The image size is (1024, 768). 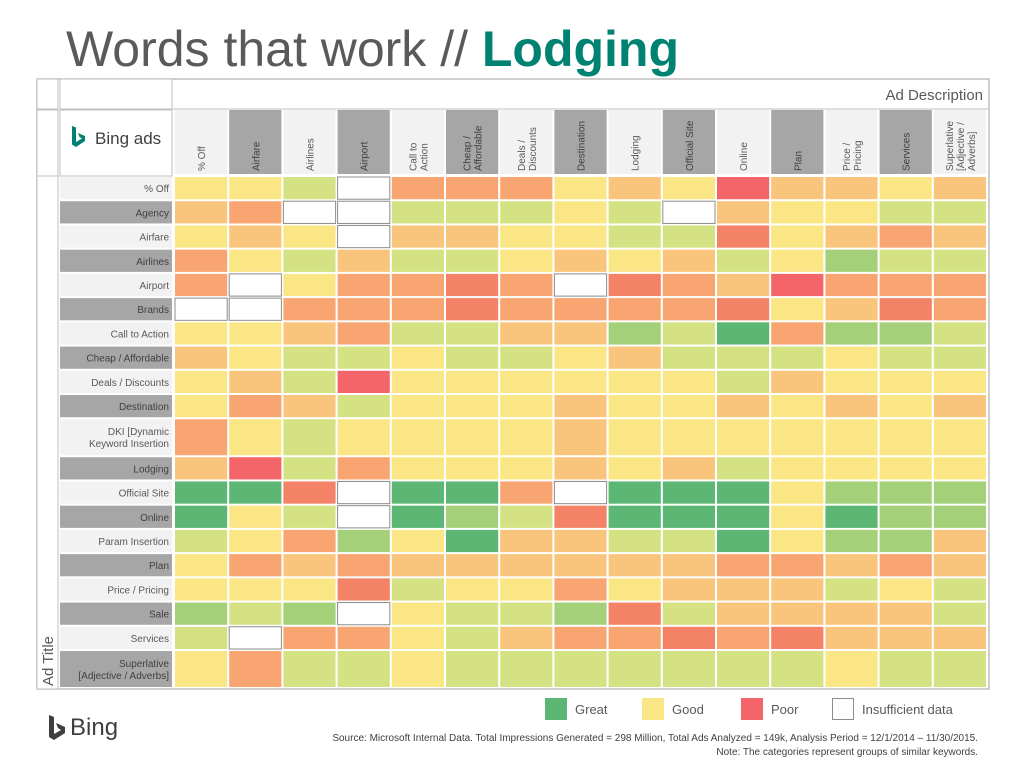 I want to click on row-header-label: Airport, so click(x=155, y=286).